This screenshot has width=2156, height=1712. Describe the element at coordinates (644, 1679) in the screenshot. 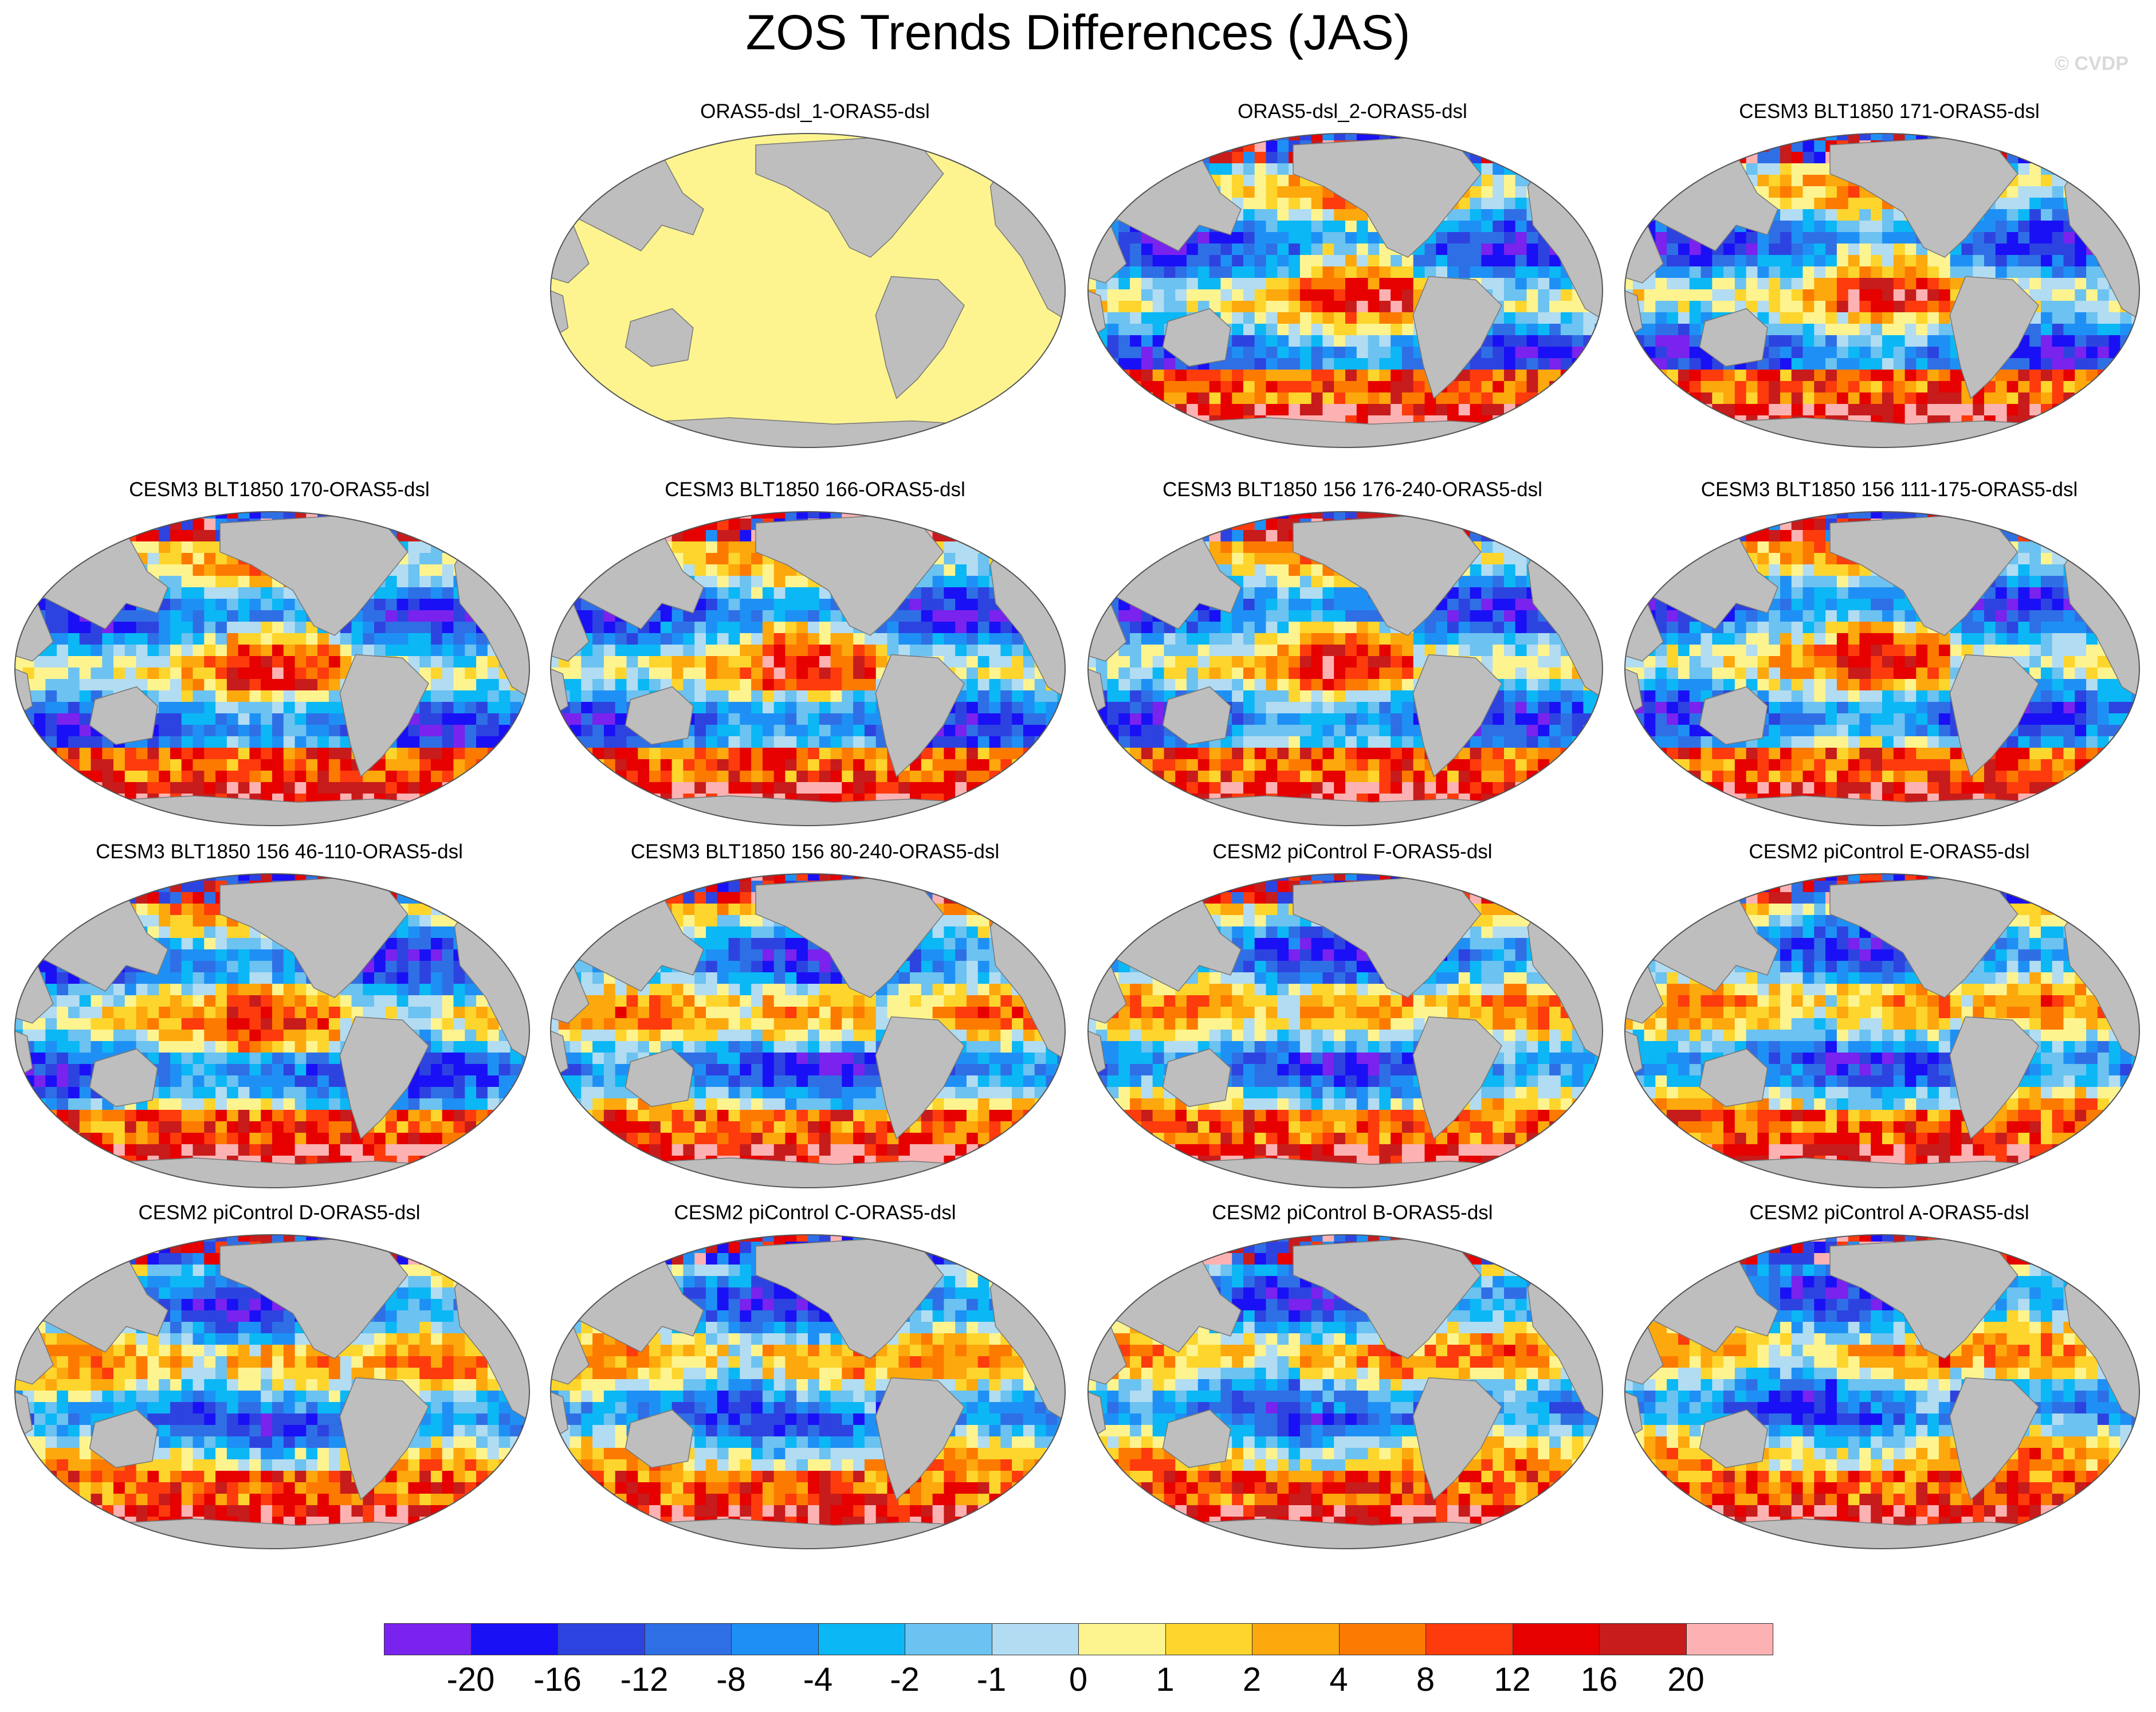

I see `colorbar-tick-label: -12` at that location.